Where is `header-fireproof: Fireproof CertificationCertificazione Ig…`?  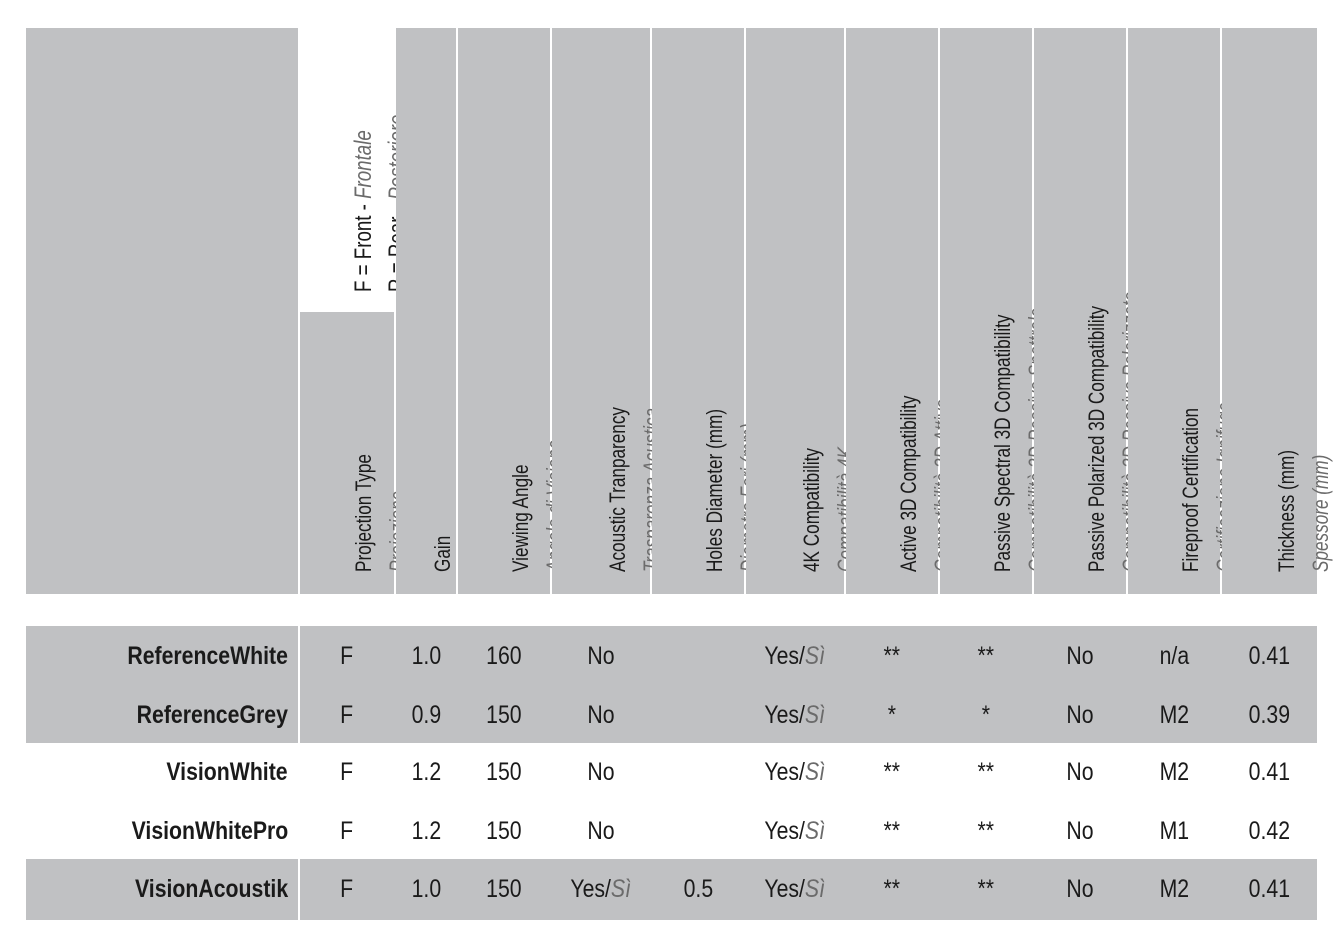
header-fireproof: Fireproof CertificationCertificazione Ig… is located at coordinates (1182, 311).